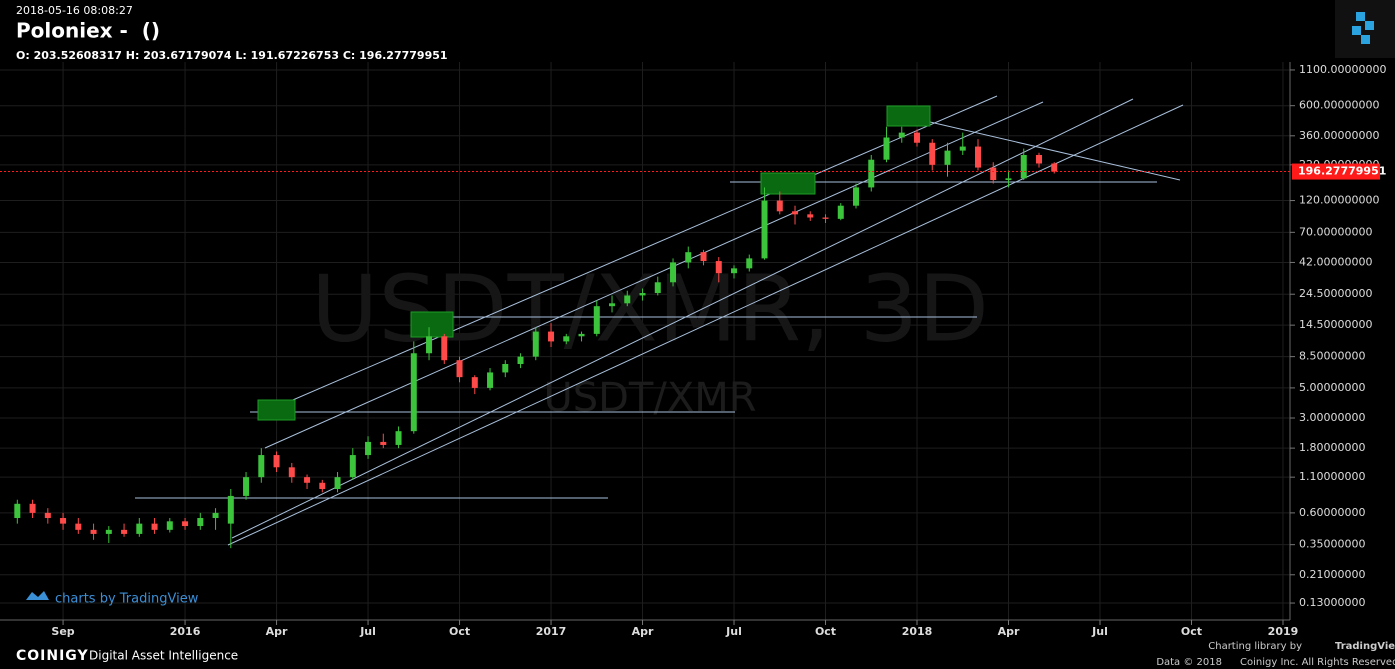  I want to click on y-tick-label: 70.00000000, so click(1335, 231).